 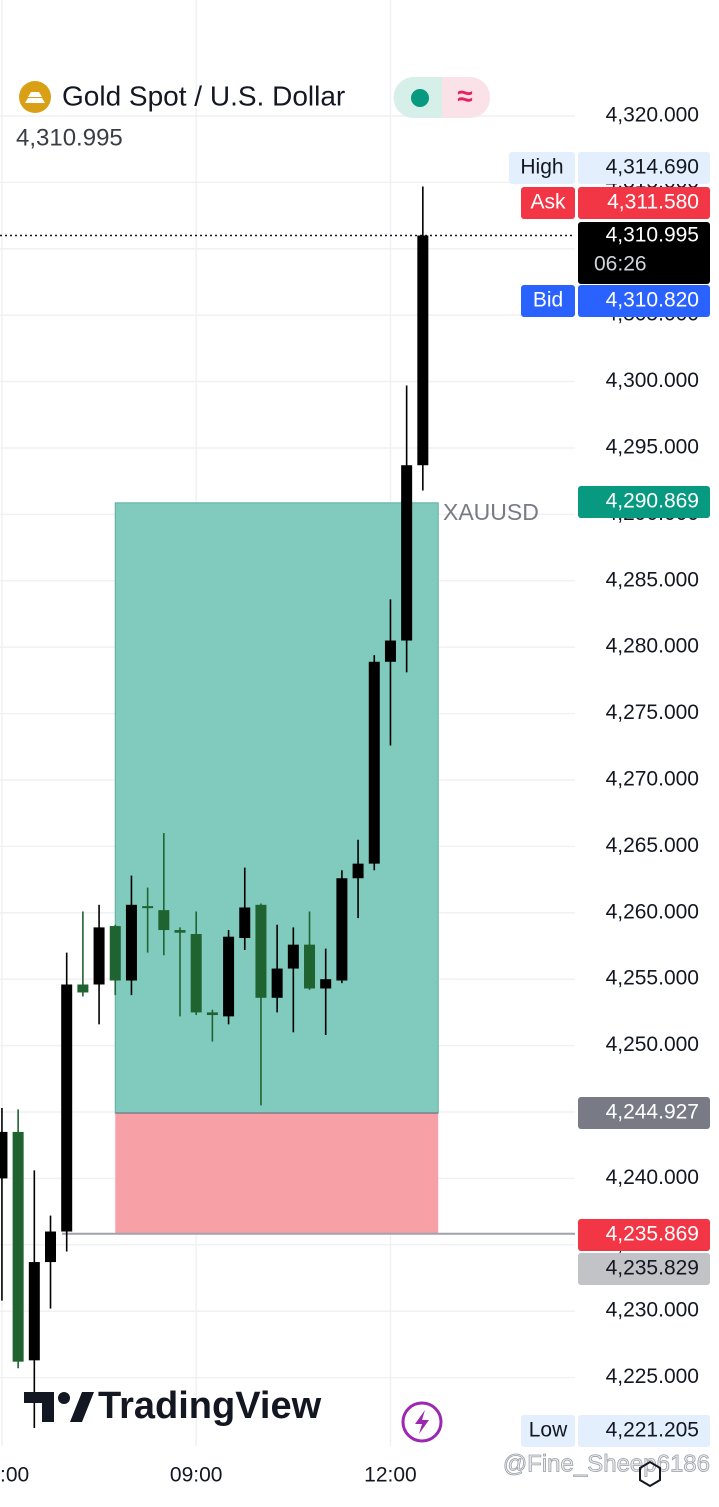 What do you see at coordinates (652, 235) in the screenshot?
I see `price-label: 4,310.995` at bounding box center [652, 235].